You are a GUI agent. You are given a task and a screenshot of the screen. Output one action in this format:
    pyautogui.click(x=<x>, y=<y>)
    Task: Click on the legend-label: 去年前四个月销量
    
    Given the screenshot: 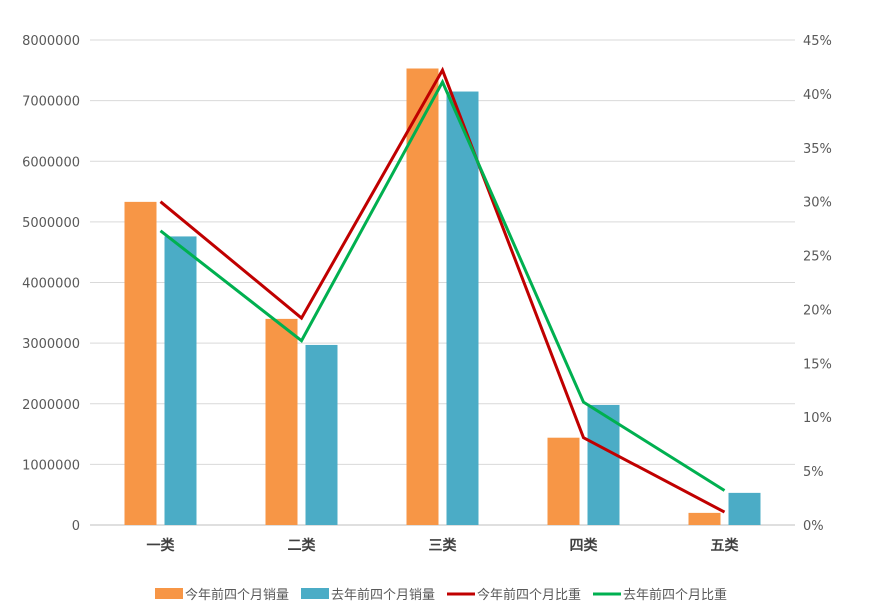 What is the action you would take?
    pyautogui.click(x=383, y=595)
    